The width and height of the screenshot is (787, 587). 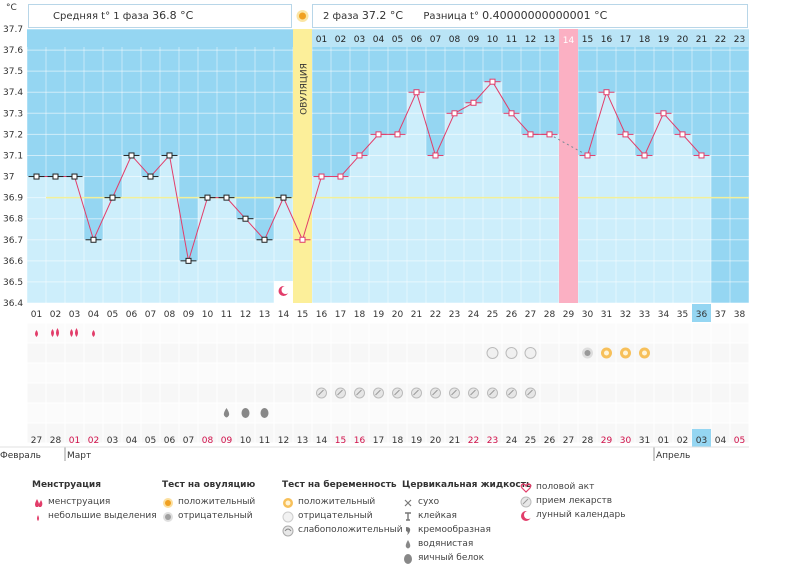 What do you see at coordinates (588, 315) in the screenshot?
I see `cycle-day-label: 30` at bounding box center [588, 315].